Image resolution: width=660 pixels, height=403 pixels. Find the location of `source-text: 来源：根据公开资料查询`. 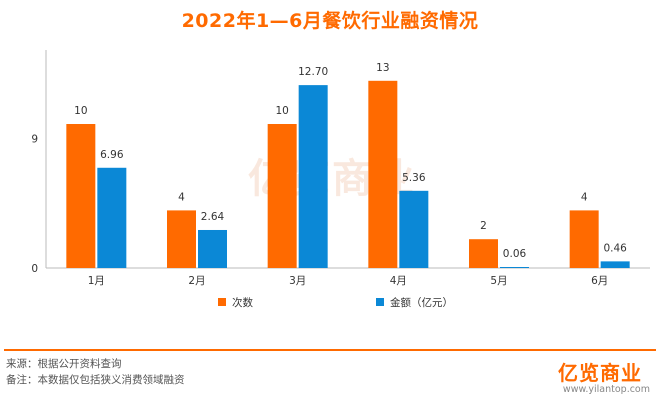

source-text: 来源：根据公开资料查询 is located at coordinates (64, 364).